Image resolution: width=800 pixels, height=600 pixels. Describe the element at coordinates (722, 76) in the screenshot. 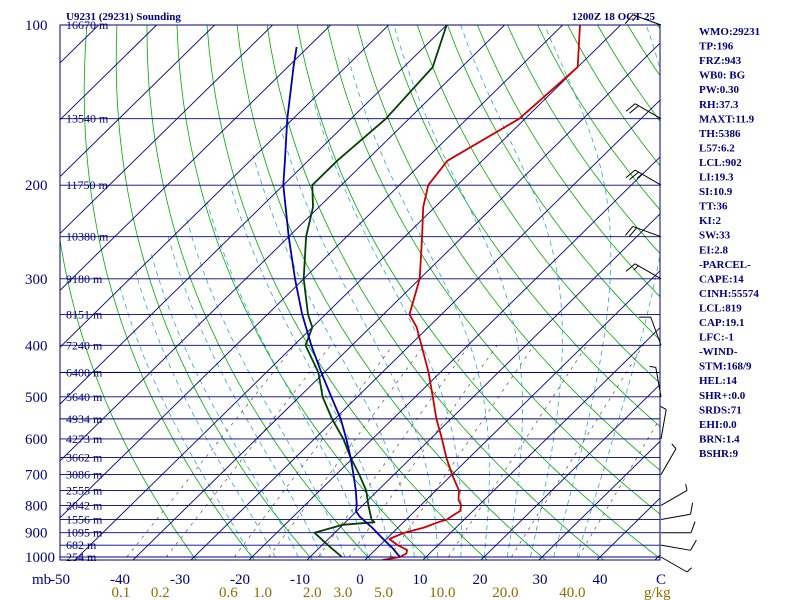

I see `sounding-index-value: WB0: BG` at that location.